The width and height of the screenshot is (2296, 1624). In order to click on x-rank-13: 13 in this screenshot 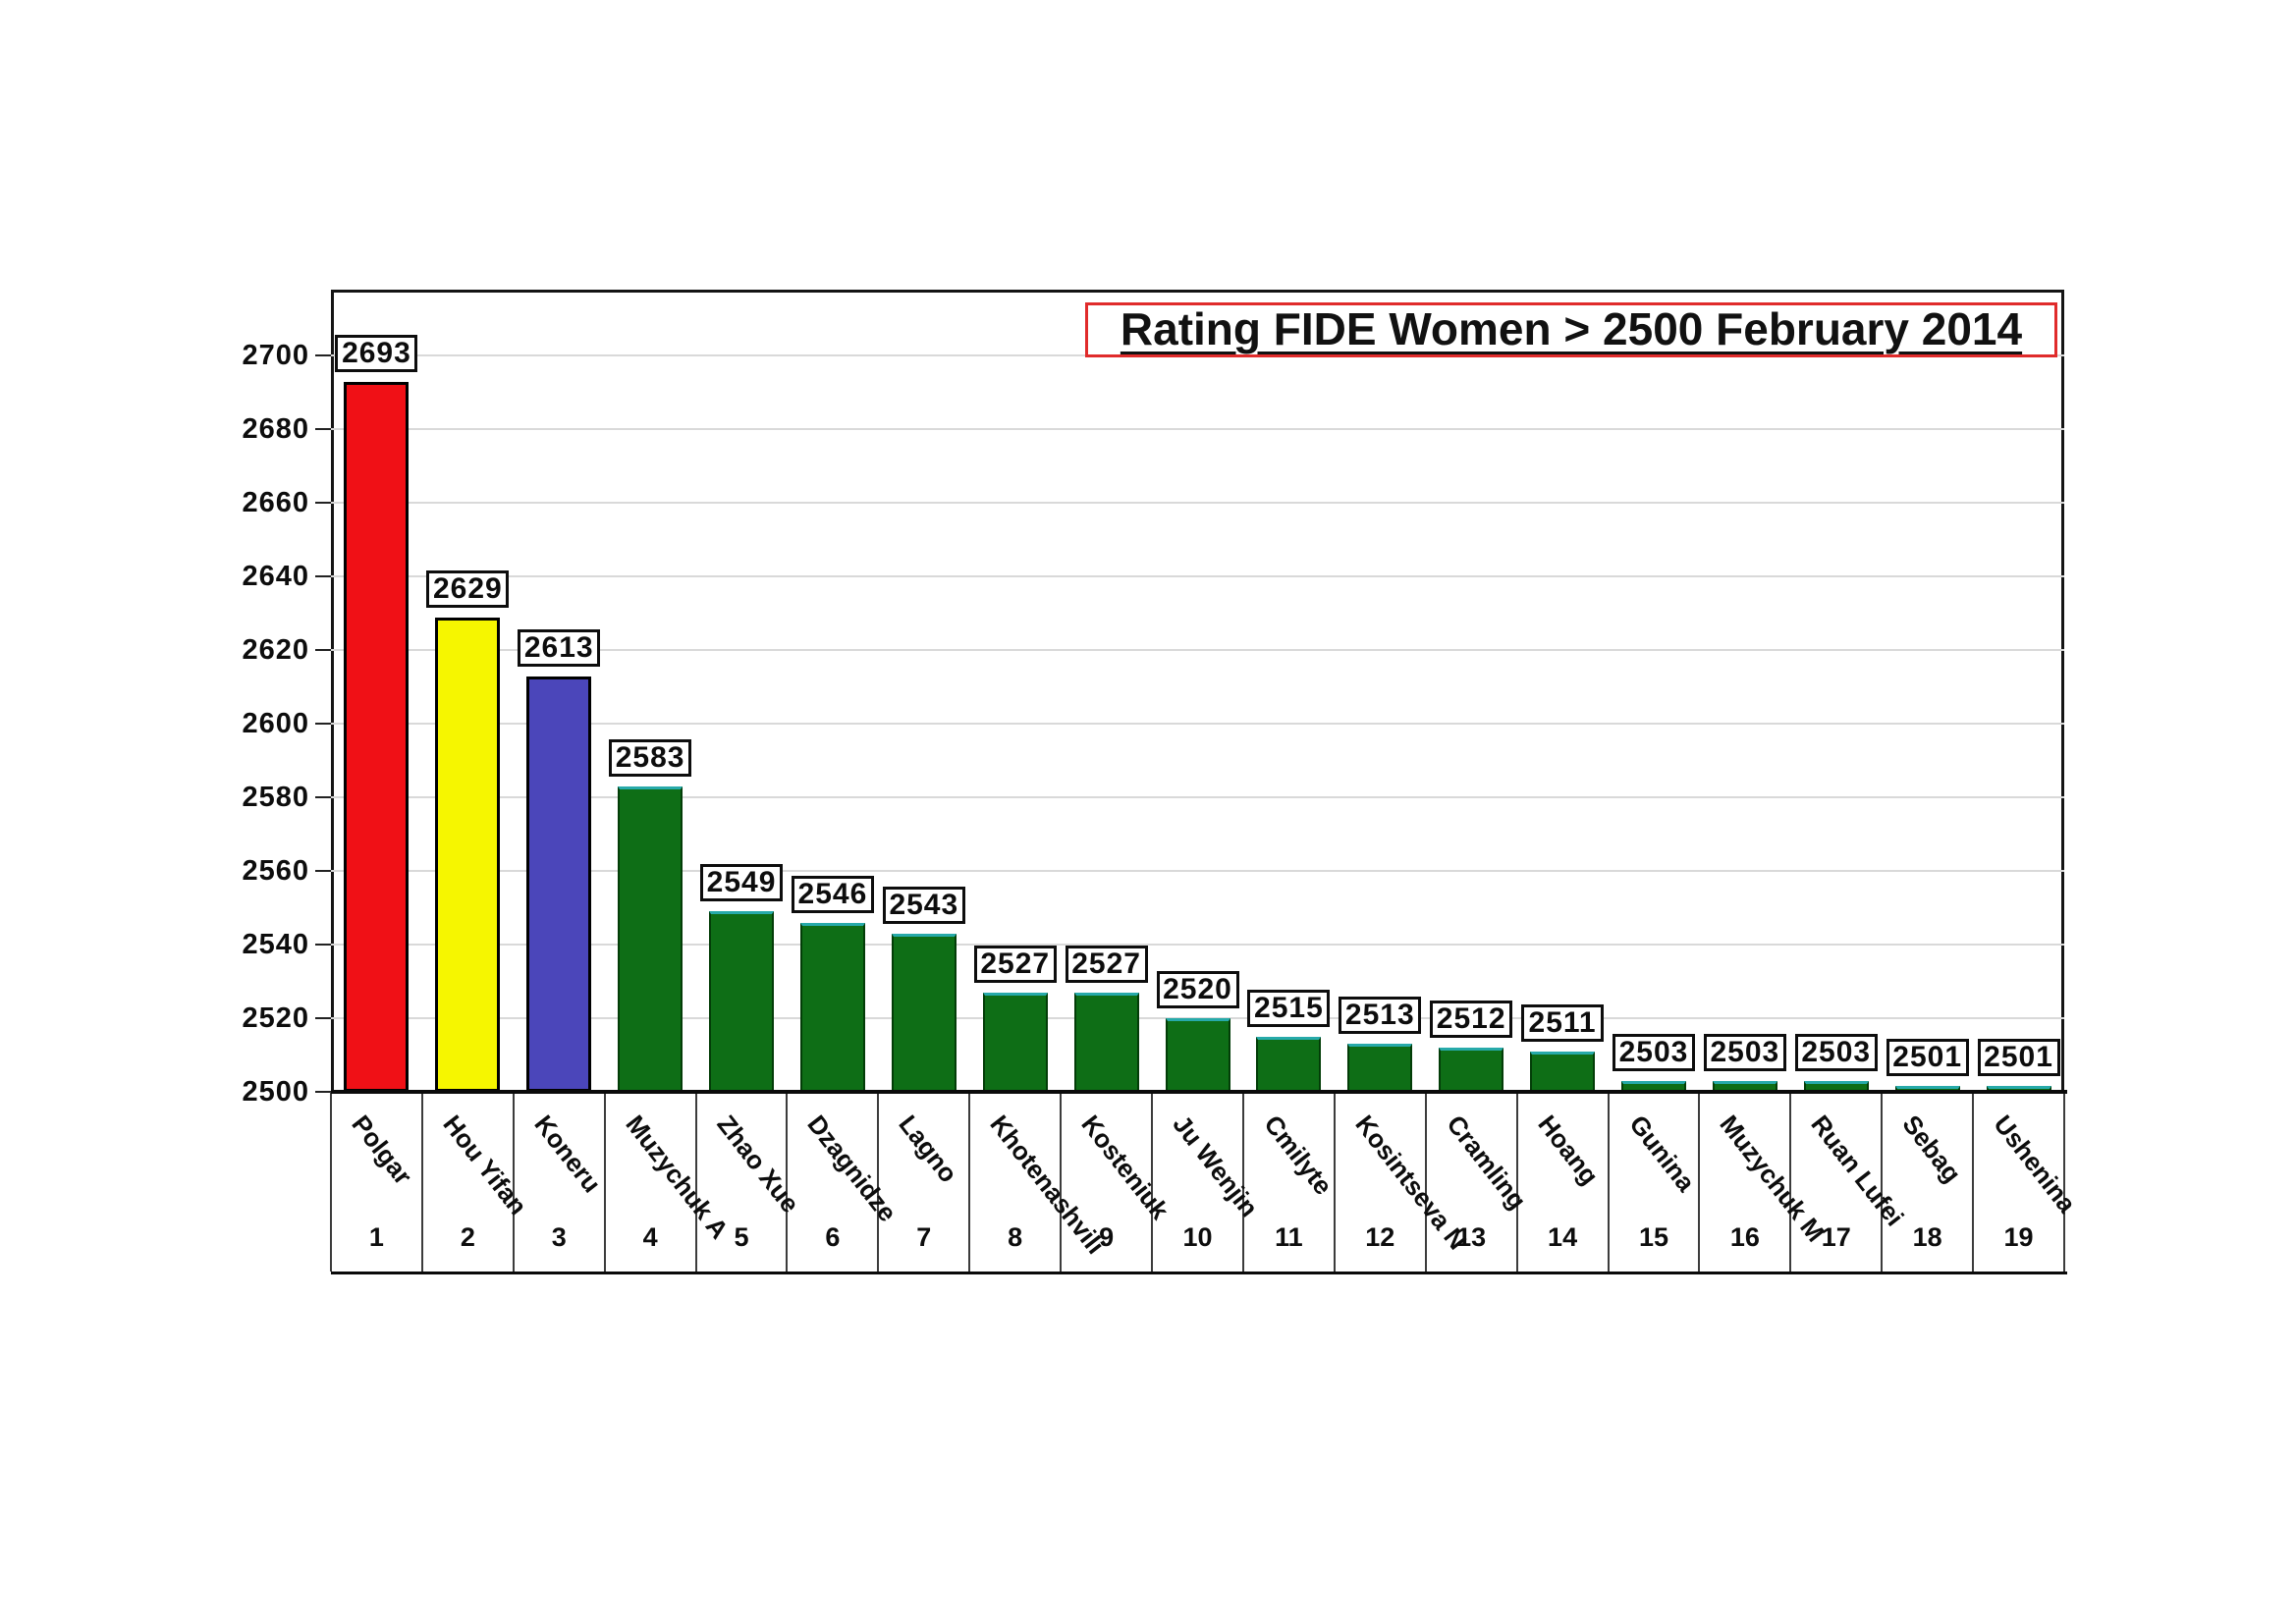, I will do `click(1471, 1237)`.